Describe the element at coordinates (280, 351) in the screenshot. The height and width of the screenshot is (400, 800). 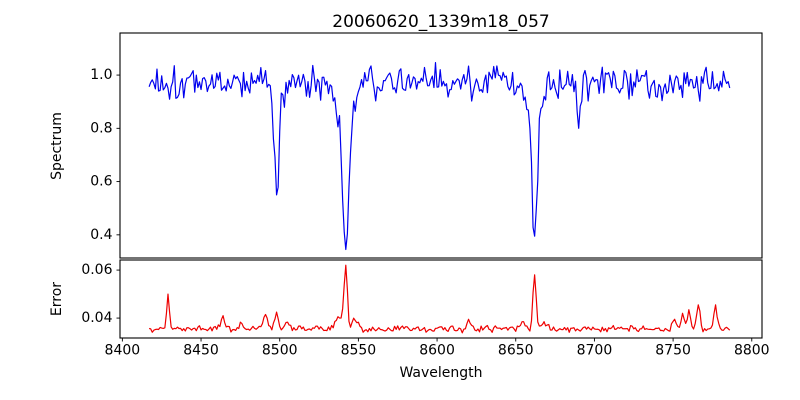
I see `x-tick-label: 8500` at that location.